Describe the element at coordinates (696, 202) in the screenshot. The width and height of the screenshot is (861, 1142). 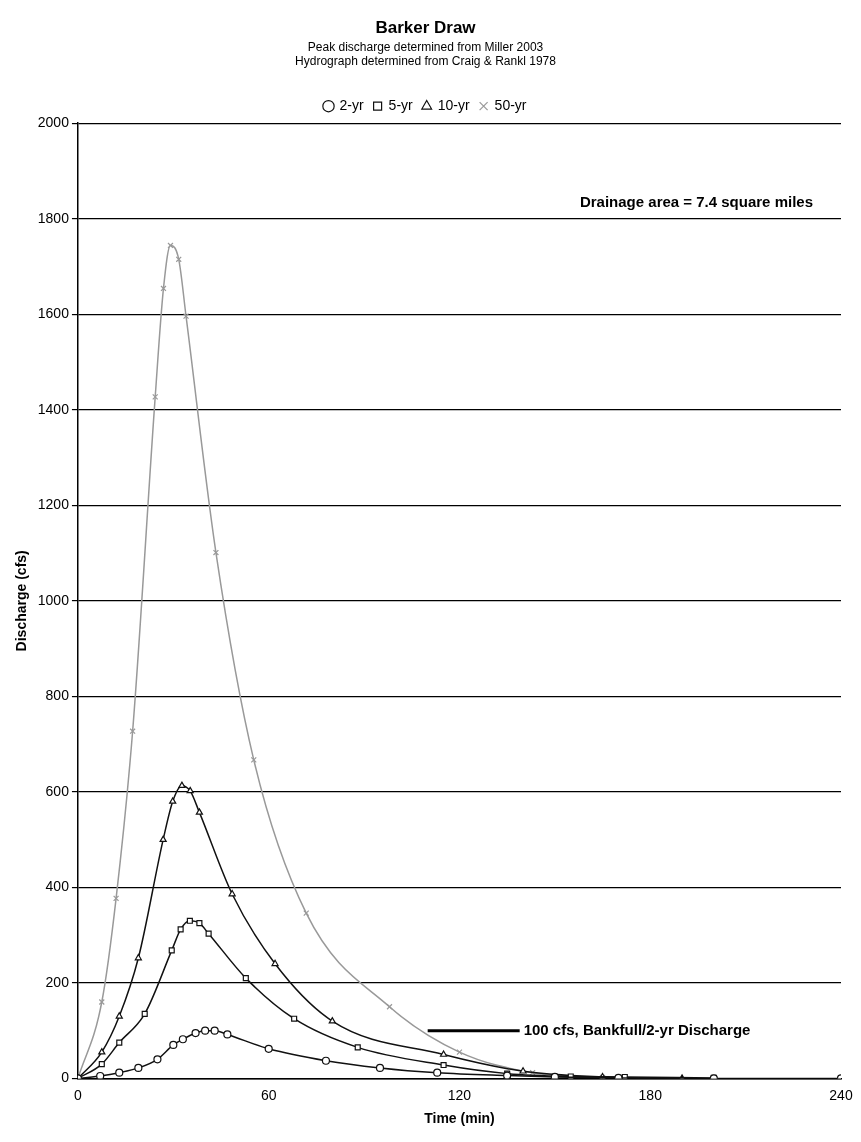
I see `annotation: Drainage area = 7.4 square miles` at that location.